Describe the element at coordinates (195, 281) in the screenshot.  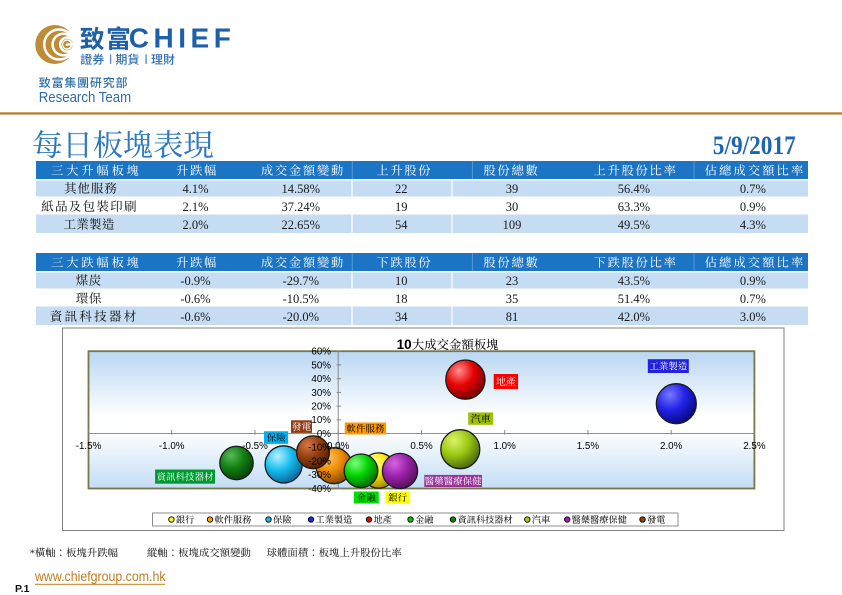
I see `svg-text: -0.9%` at that location.